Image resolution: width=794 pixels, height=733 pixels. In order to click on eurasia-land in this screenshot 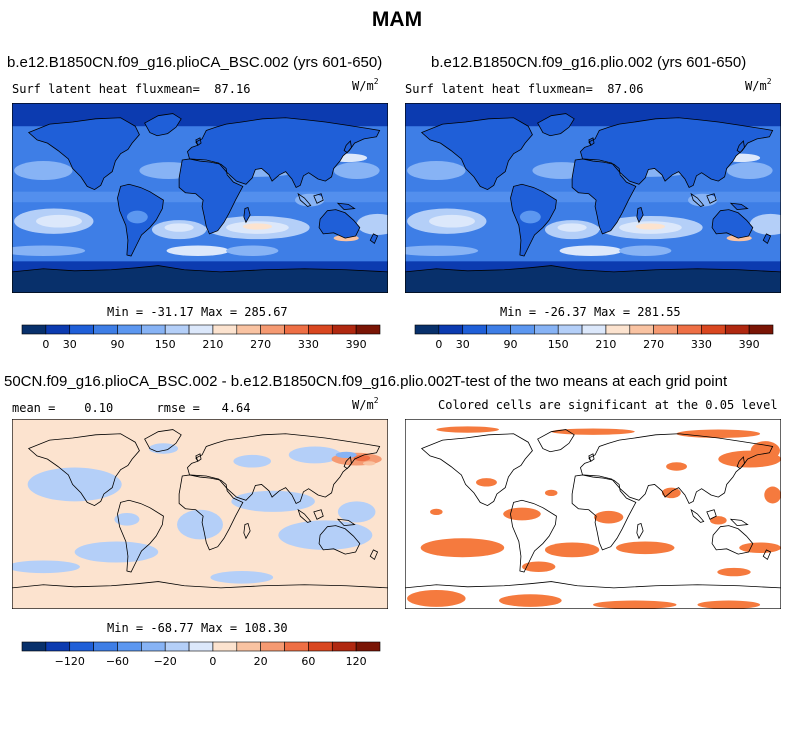, I will do `click(676, 152)`.